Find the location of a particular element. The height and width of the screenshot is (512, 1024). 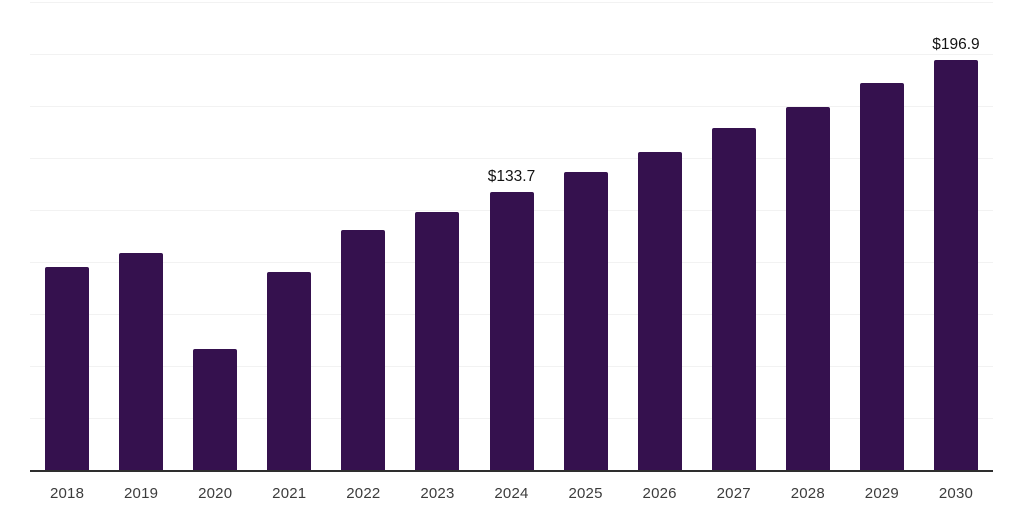

x-tick-label-2022: 2022 is located at coordinates (363, 493).